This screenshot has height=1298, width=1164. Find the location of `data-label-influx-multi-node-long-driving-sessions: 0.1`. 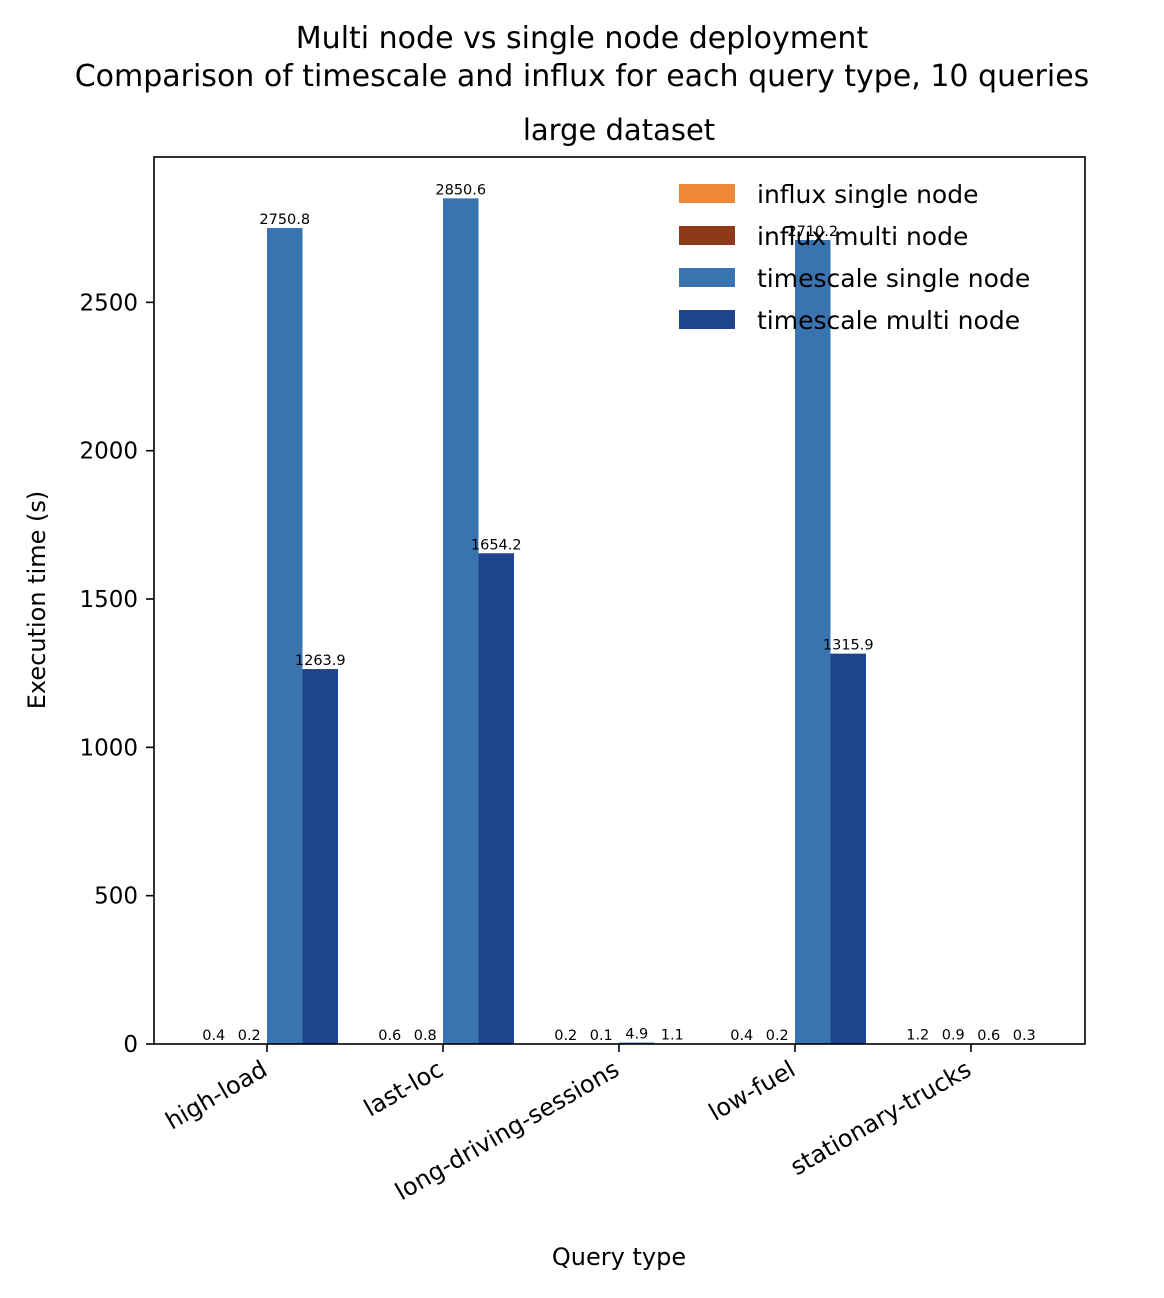

data-label-influx-multi-node-long-driving-sessions: 0.1 is located at coordinates (601, 1036).